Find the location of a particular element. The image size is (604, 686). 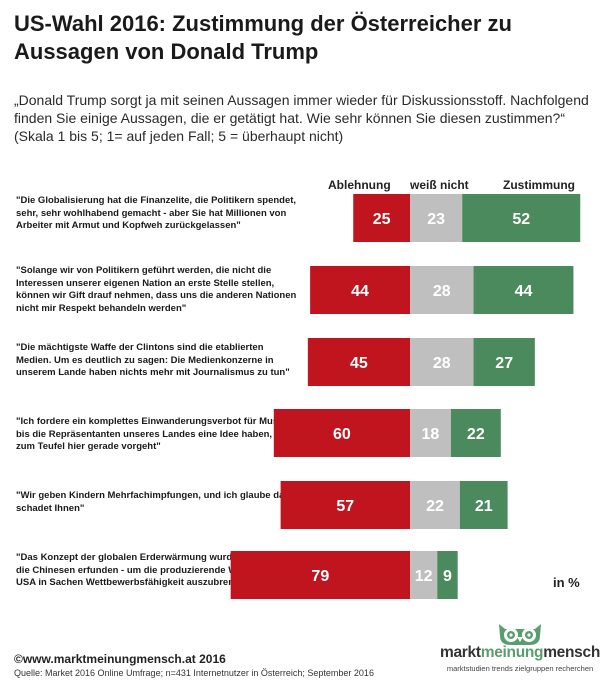

data-label: 79 is located at coordinates (320, 576).